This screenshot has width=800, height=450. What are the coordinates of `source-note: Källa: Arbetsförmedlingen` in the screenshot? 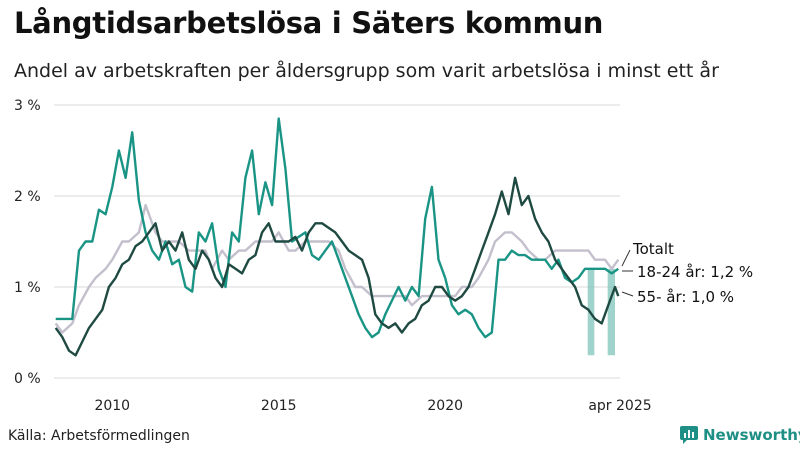 It's located at (99, 436).